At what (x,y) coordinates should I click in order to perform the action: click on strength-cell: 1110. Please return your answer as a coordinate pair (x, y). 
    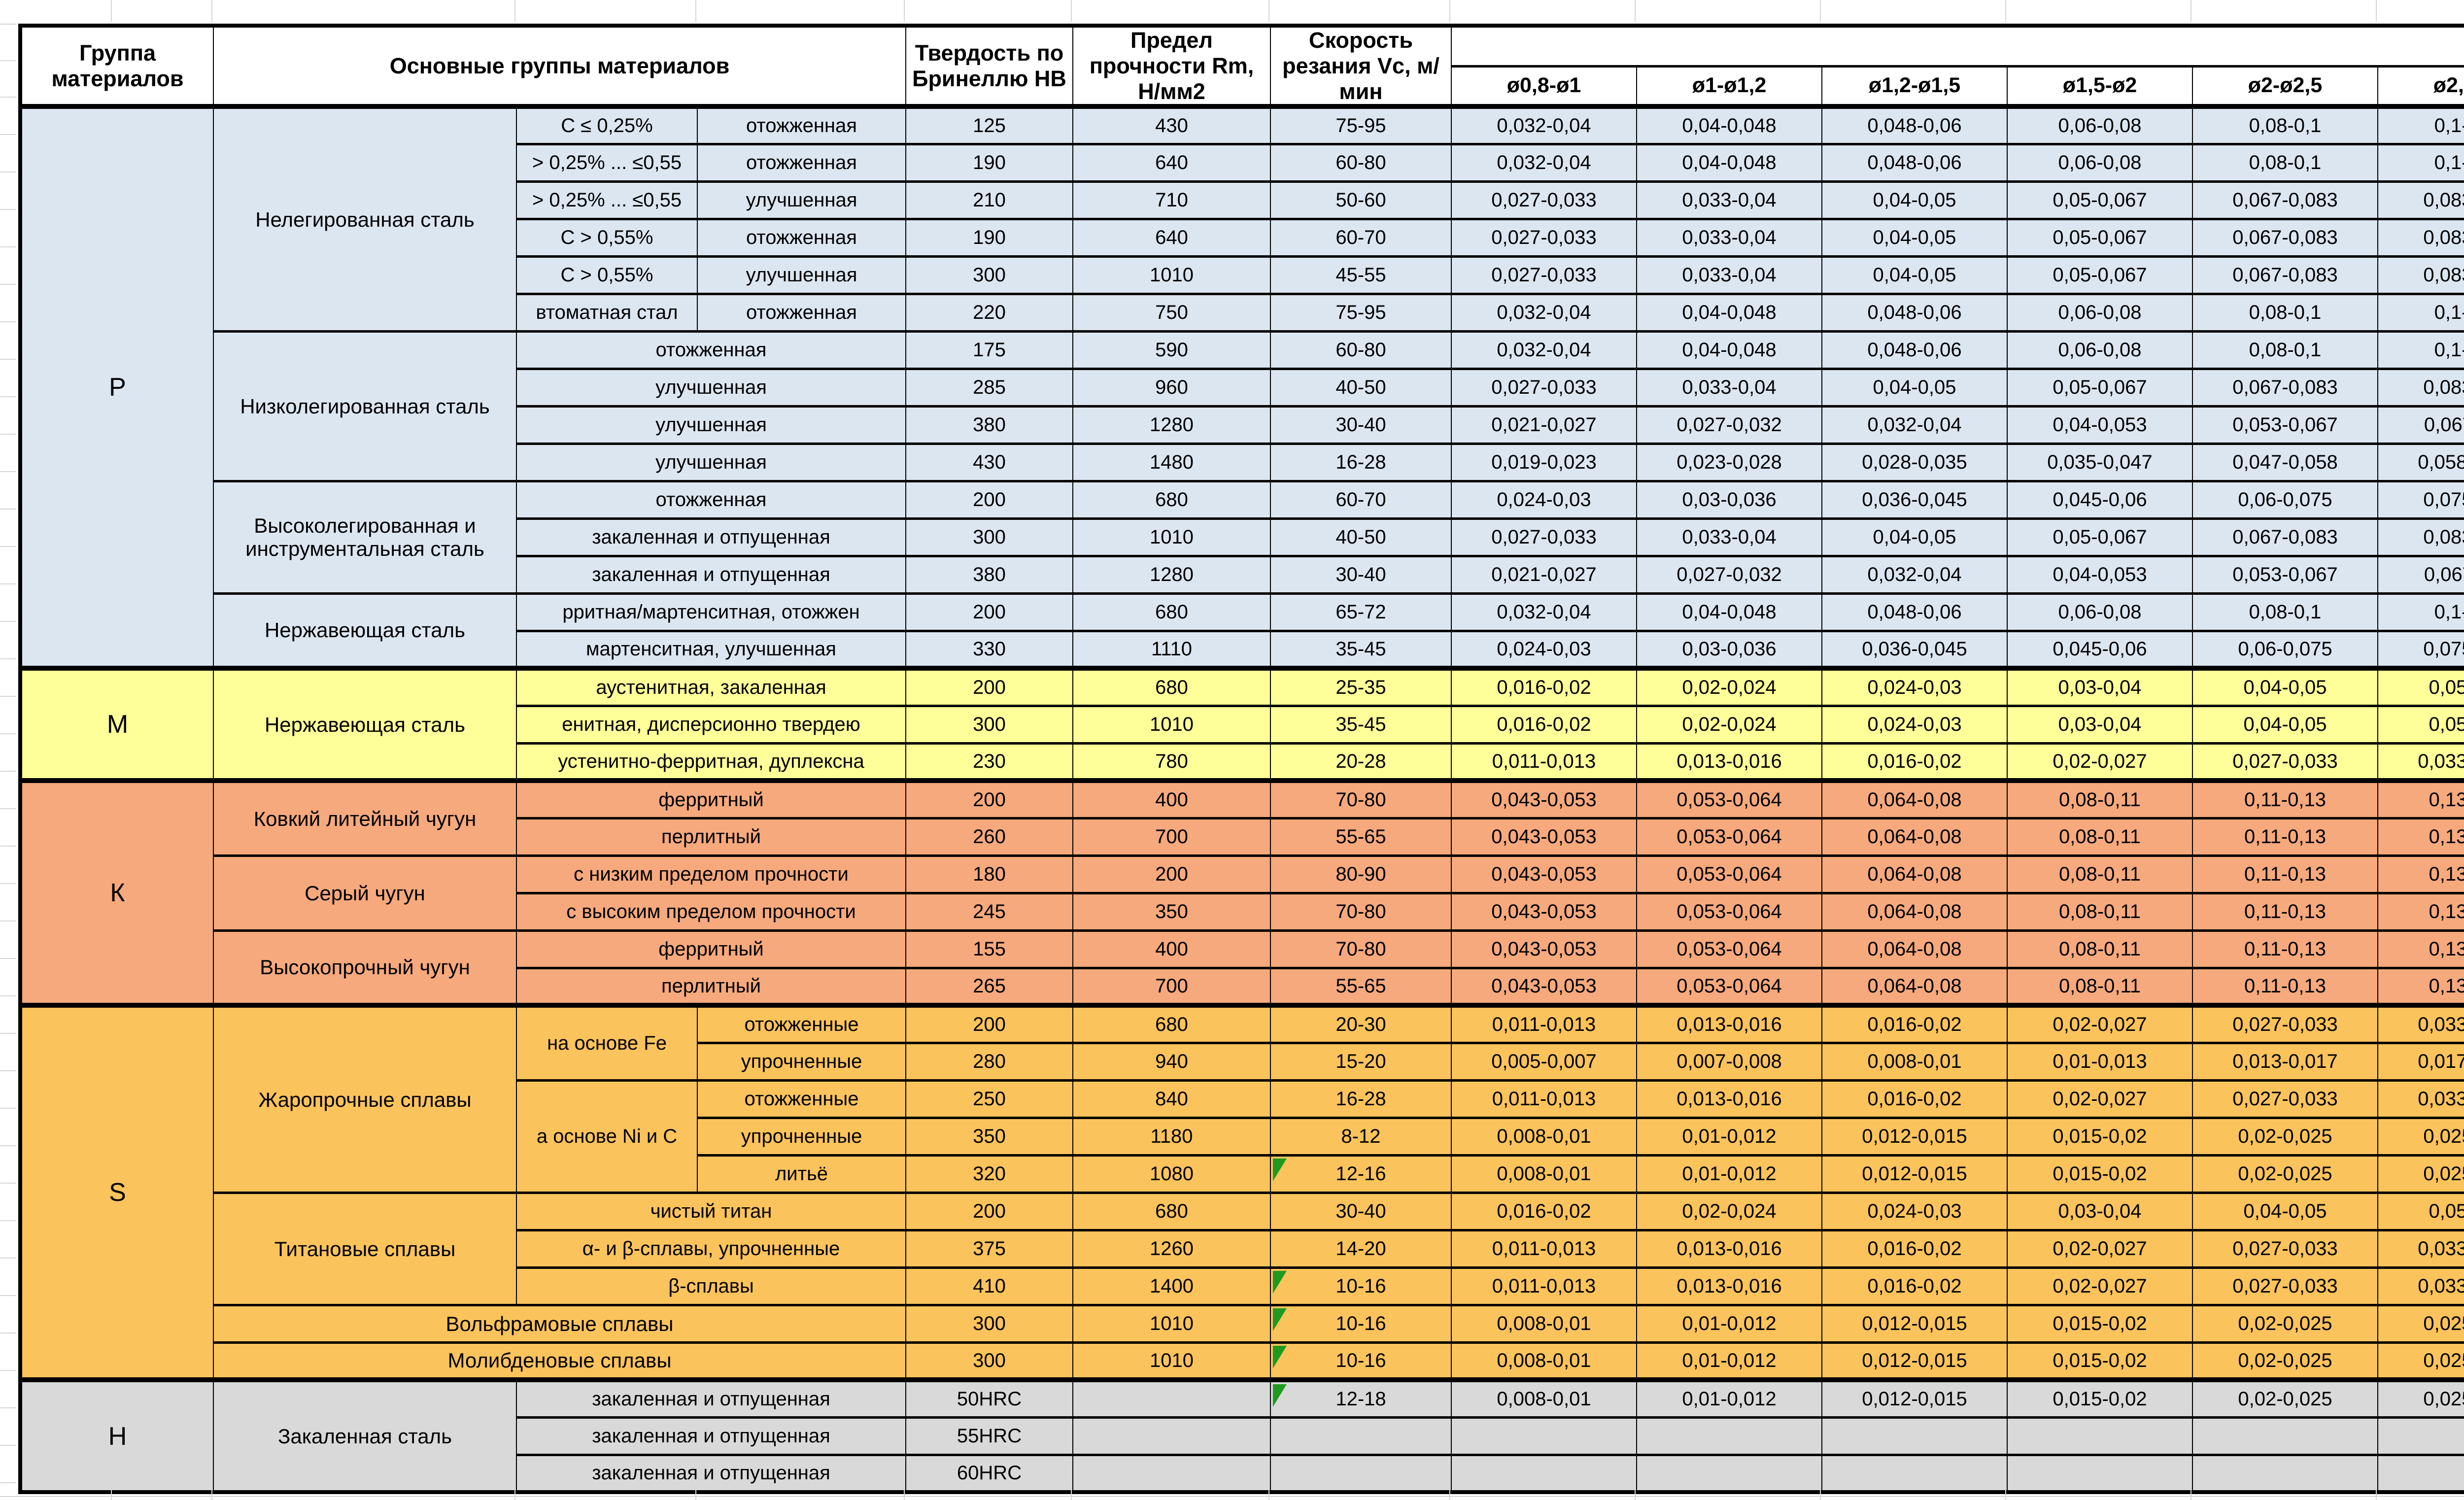
    Looking at the image, I should click on (1171, 649).